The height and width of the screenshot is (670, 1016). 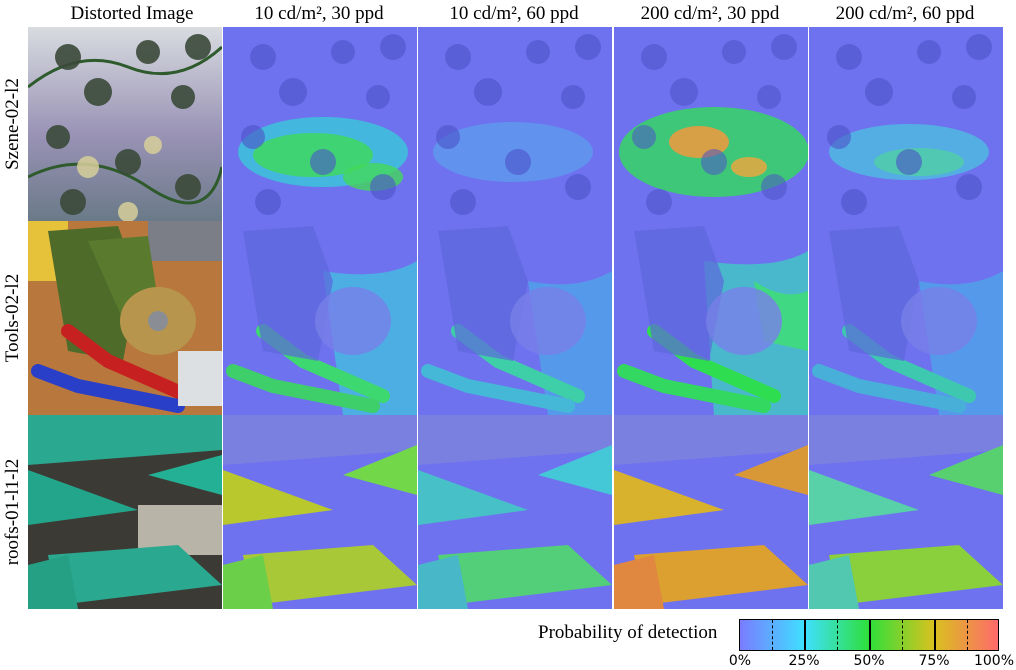 I want to click on tick-label-0: 0%, so click(x=740, y=661).